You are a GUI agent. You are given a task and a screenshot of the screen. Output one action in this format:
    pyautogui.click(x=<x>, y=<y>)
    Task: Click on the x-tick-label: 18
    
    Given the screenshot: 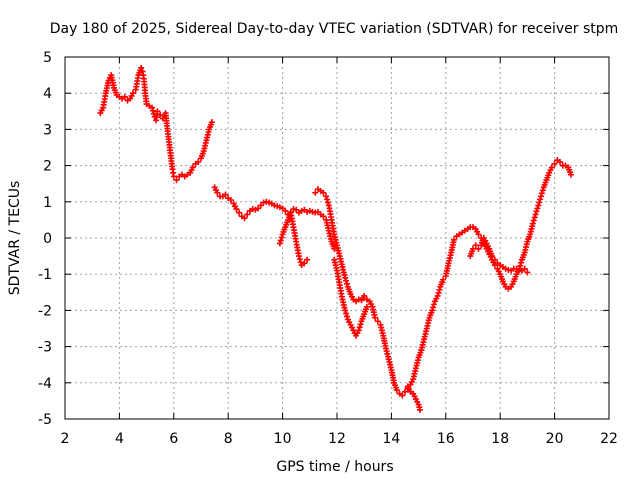 What is the action you would take?
    pyautogui.click(x=500, y=439)
    